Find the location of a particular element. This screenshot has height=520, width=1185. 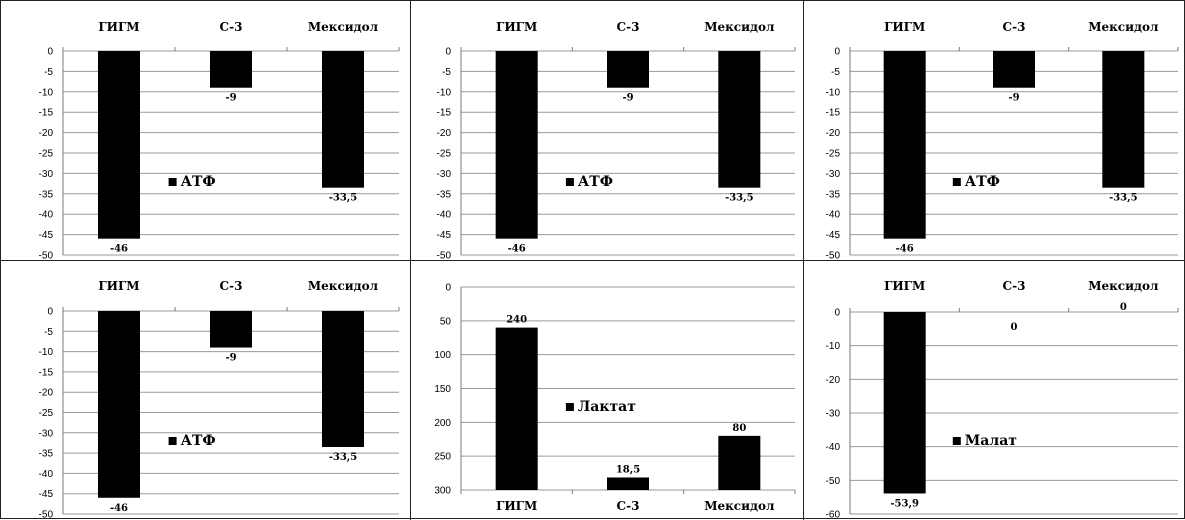

y-tick-label: -60 is located at coordinates (833, 515).